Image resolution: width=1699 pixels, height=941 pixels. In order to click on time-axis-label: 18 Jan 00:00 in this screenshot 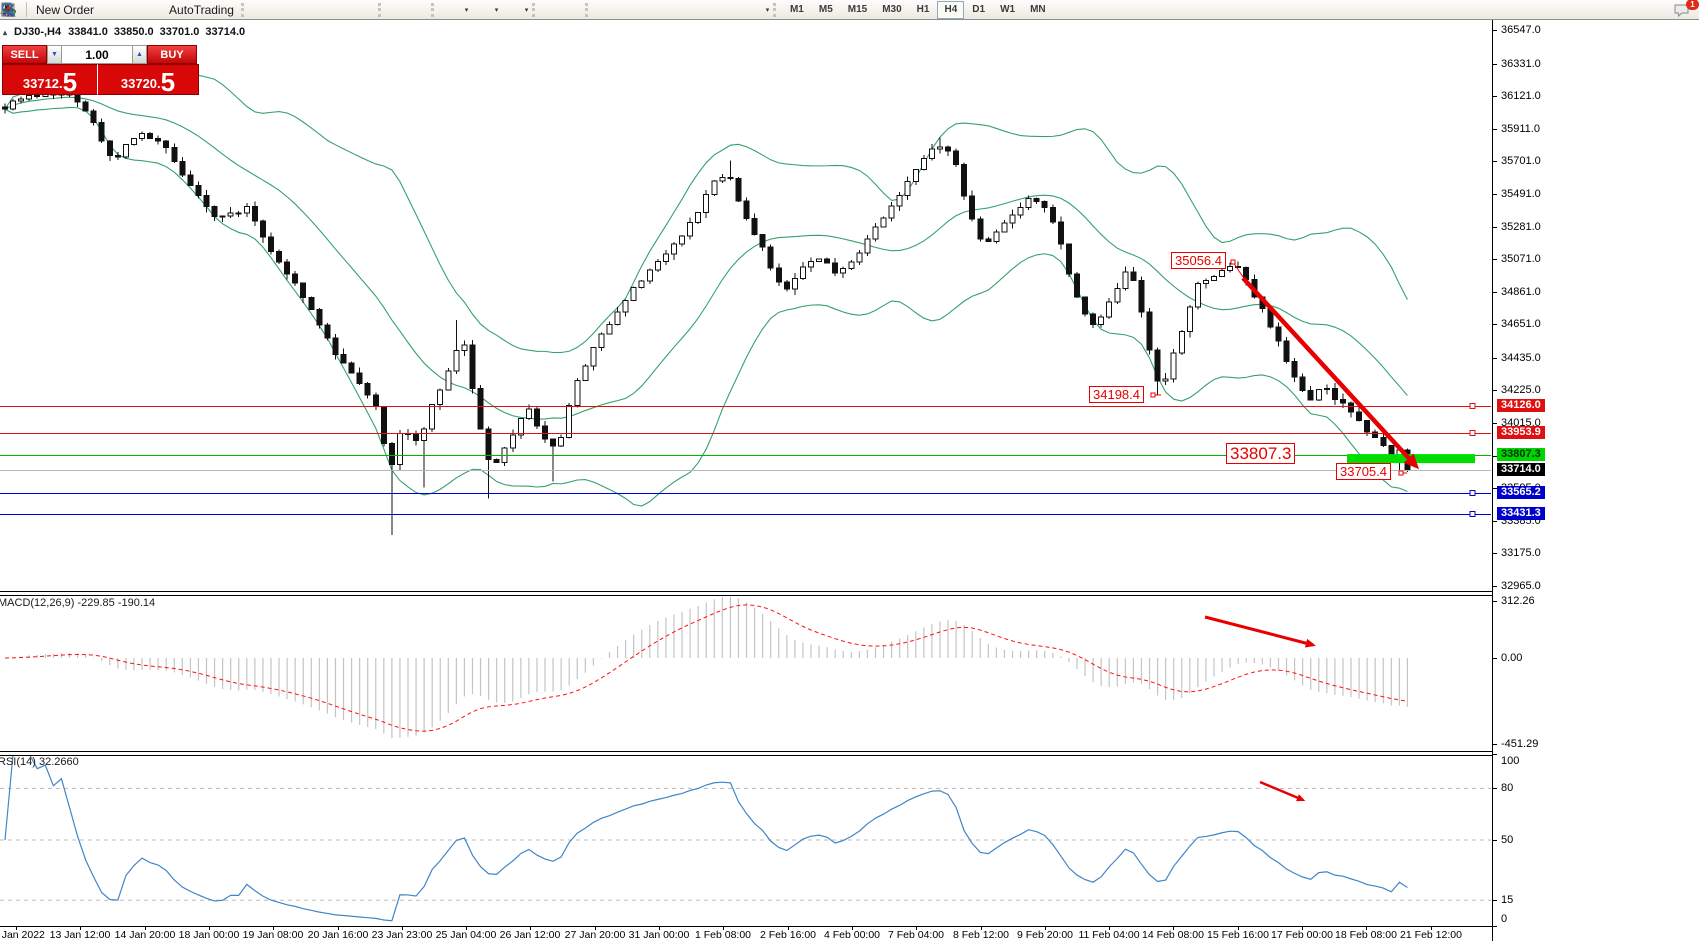, I will do `click(209, 935)`.